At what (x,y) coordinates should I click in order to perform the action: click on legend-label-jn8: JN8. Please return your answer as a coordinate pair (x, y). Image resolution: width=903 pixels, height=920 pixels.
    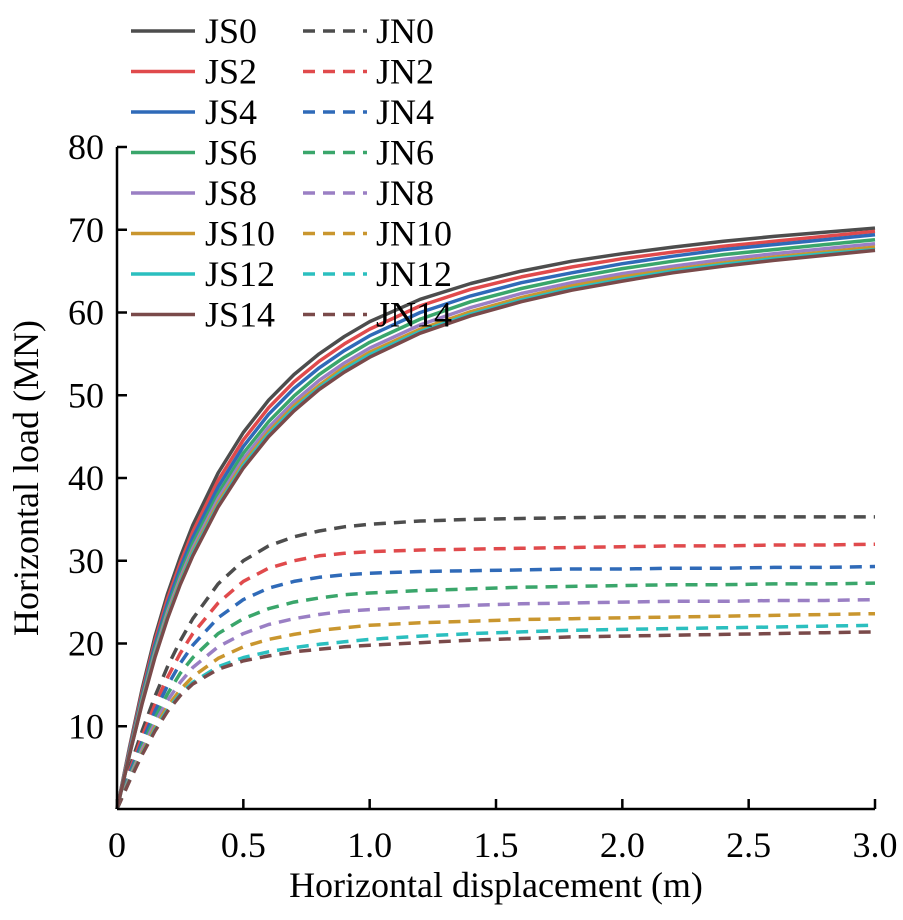
    Looking at the image, I should click on (405, 193).